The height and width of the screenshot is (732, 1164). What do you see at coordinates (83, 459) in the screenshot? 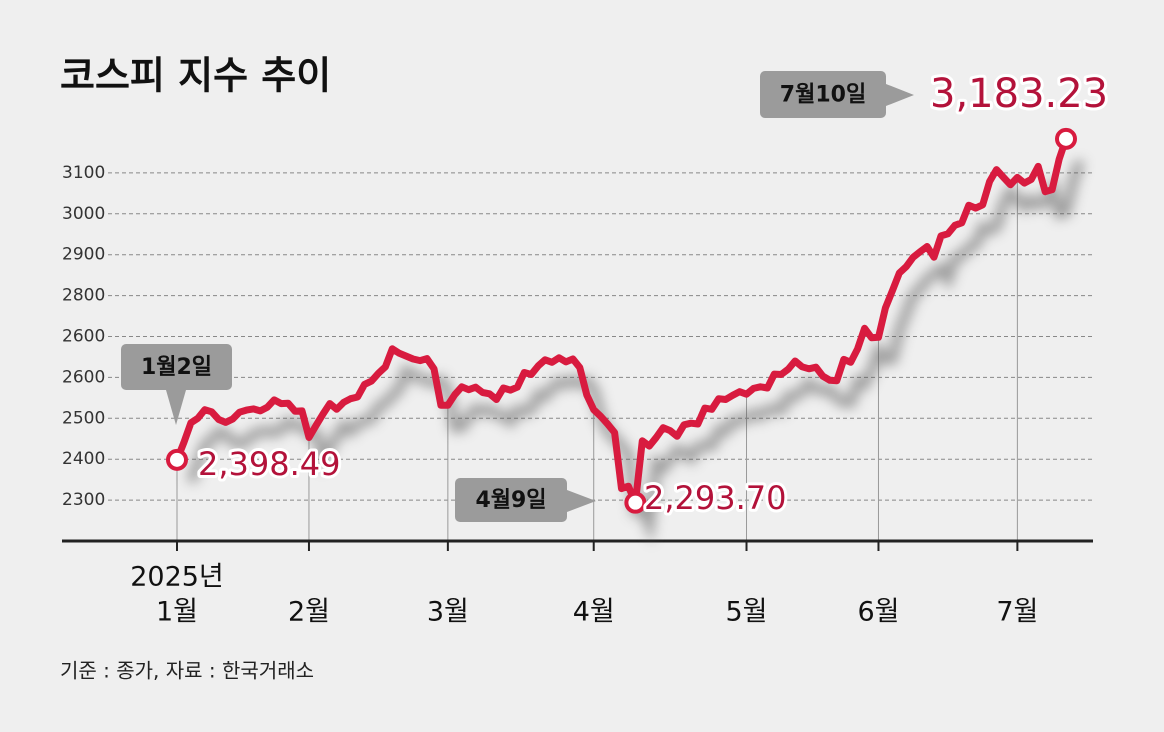
I see `y-tick-label: 2400` at bounding box center [83, 459].